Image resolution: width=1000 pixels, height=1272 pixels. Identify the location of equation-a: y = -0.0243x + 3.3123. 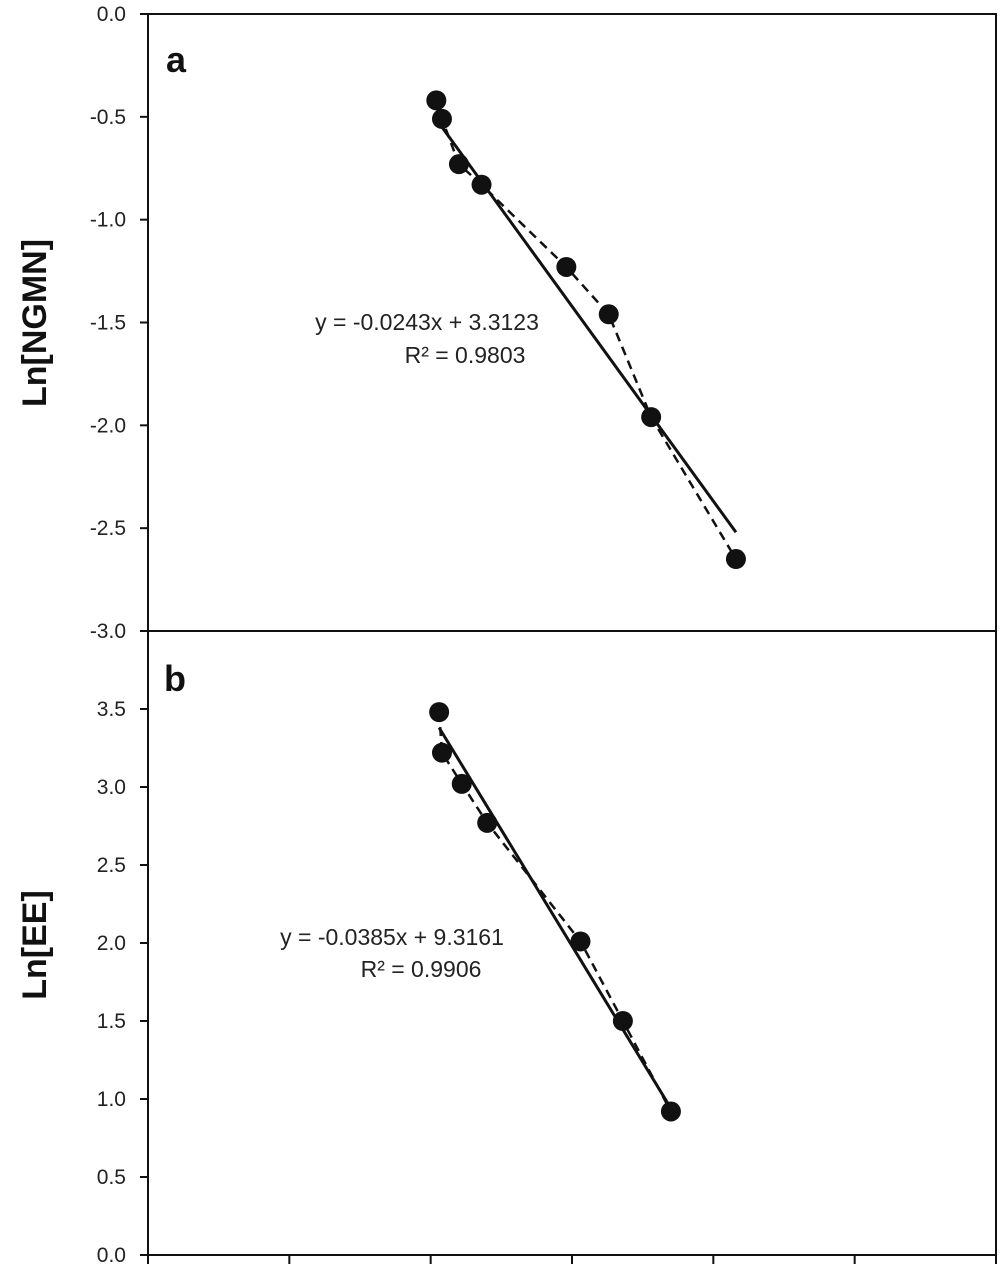
(427, 322).